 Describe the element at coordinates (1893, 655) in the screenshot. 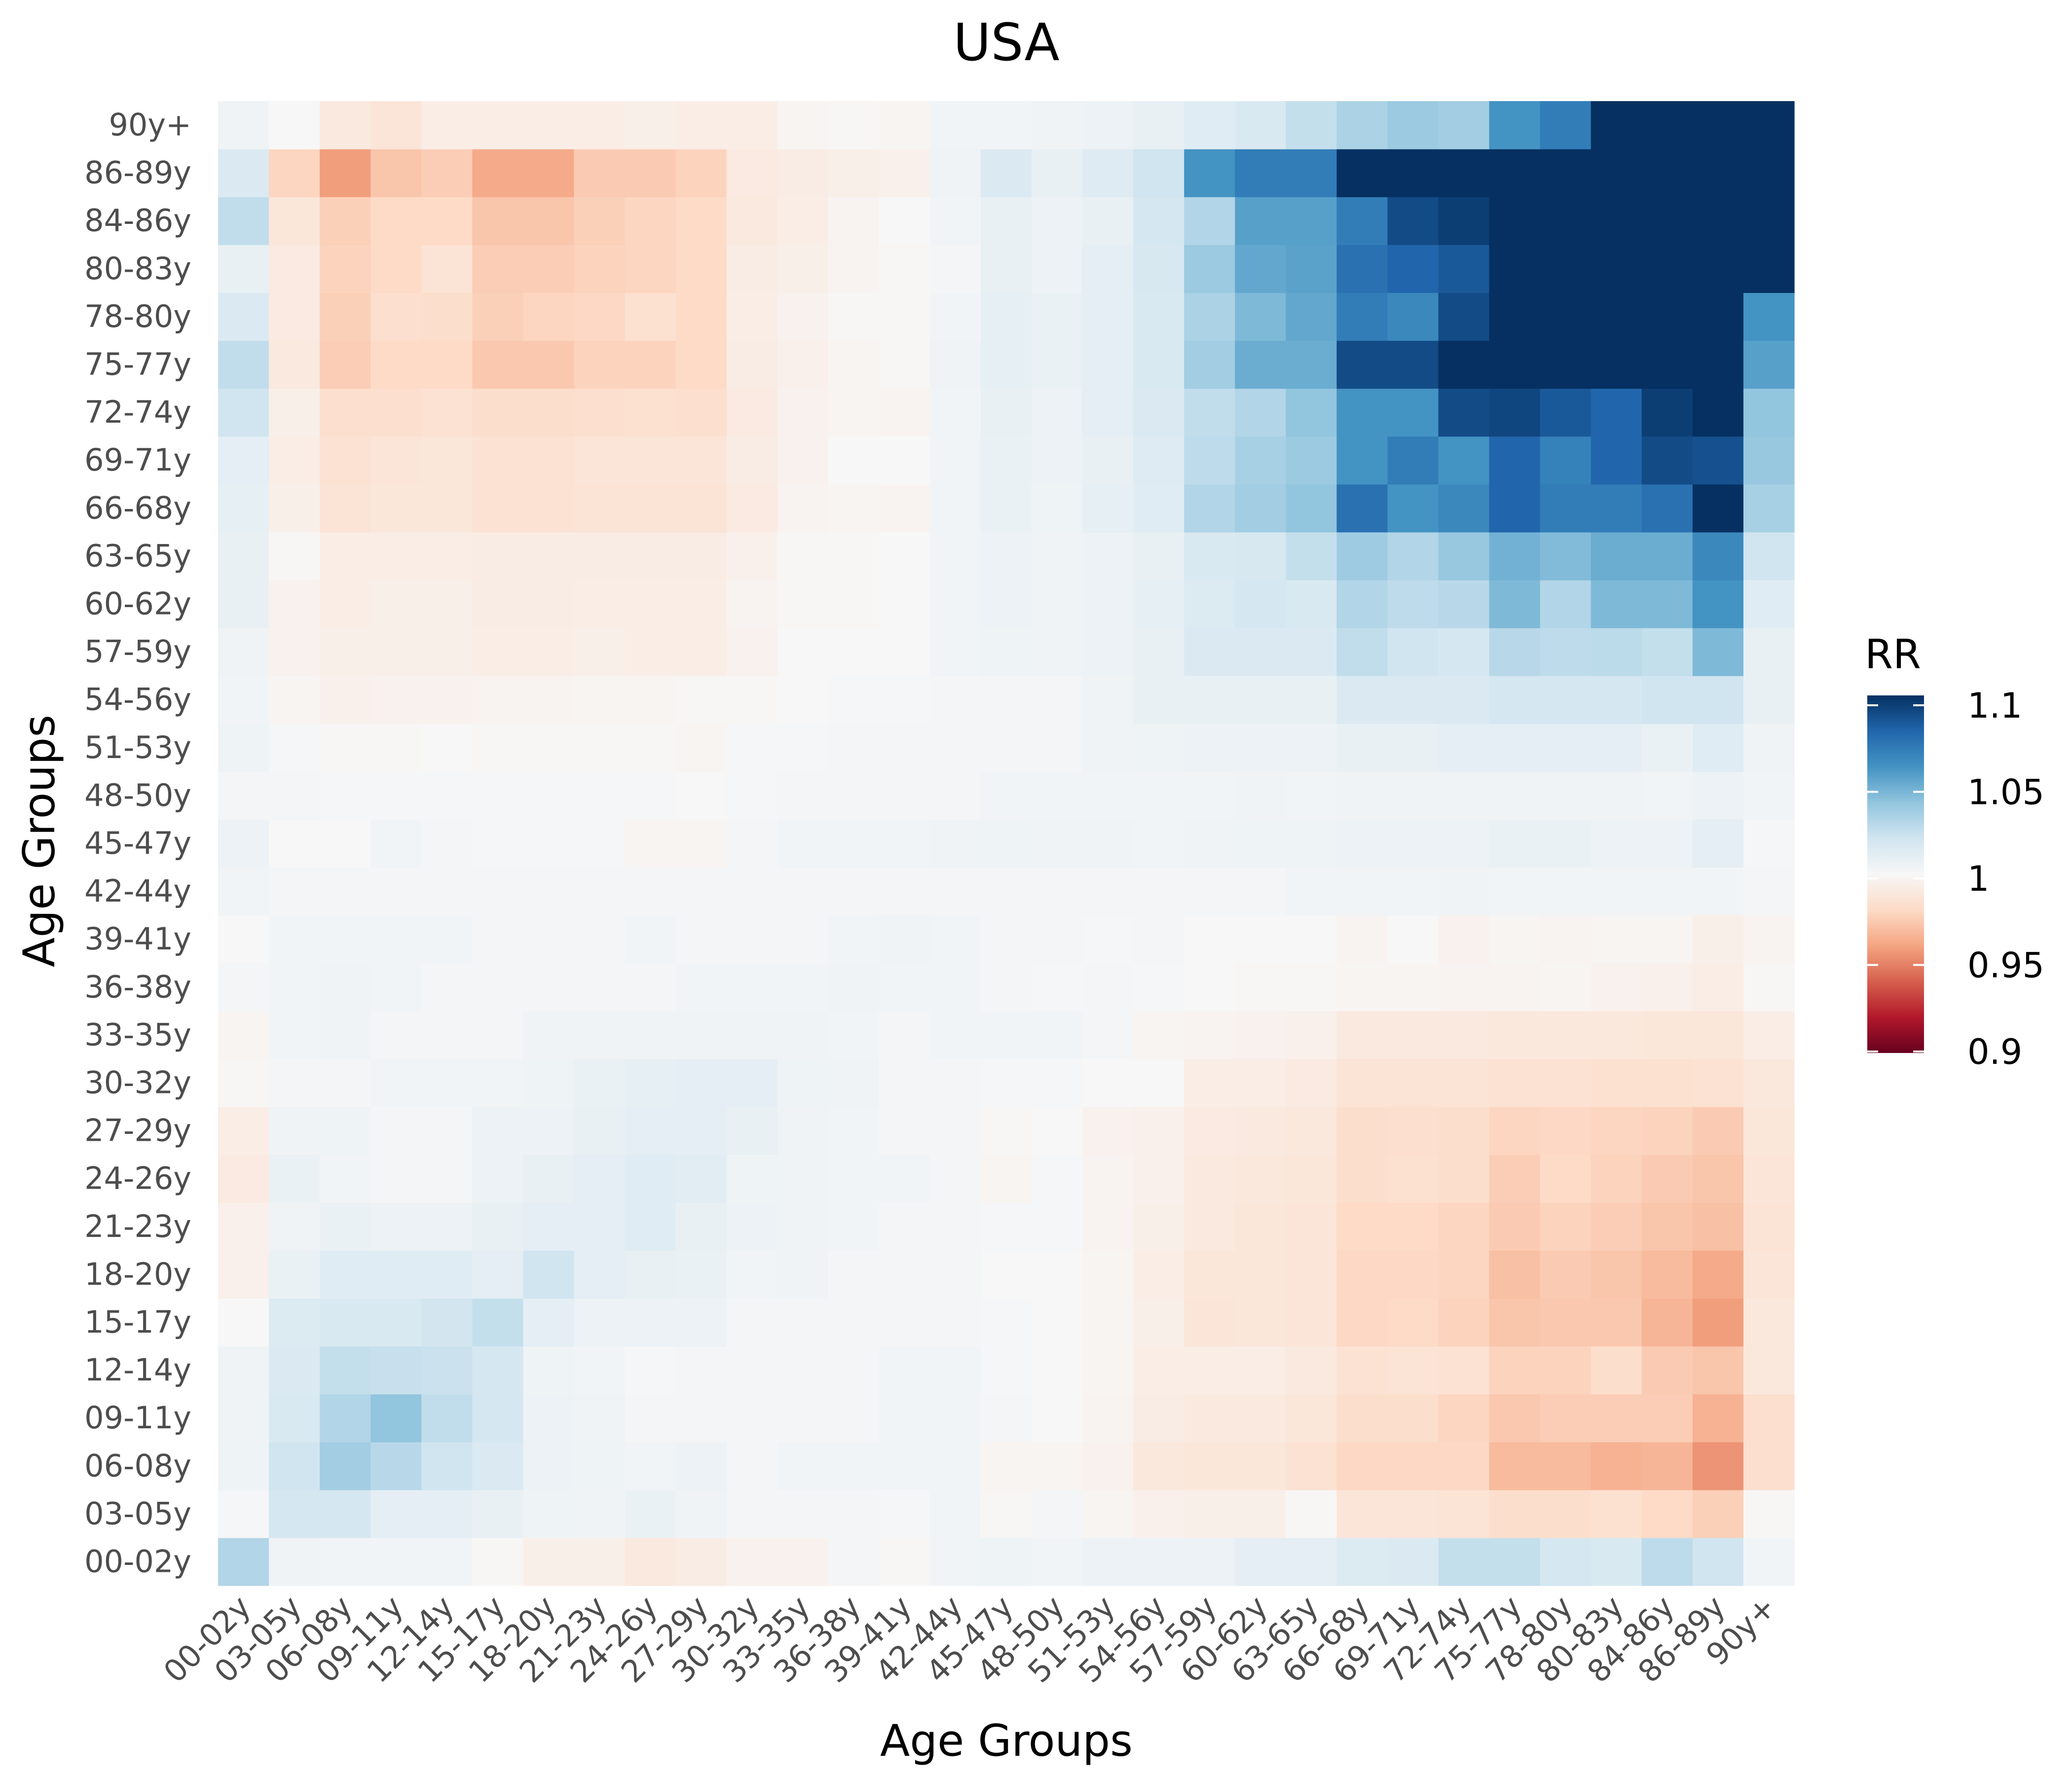

I see `legend-title: RR` at that location.